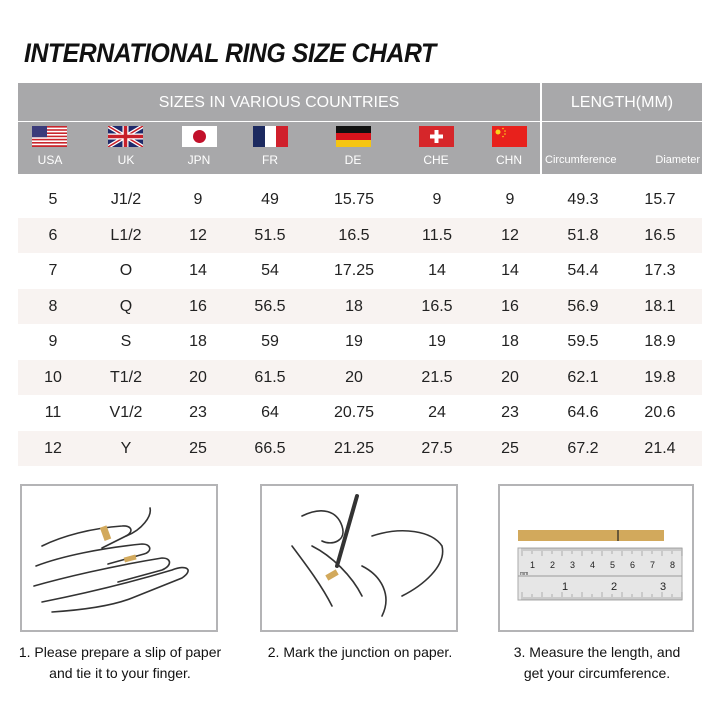 This screenshot has height=720, width=720. I want to click on table-cell-uk: V1/2, so click(126, 412).